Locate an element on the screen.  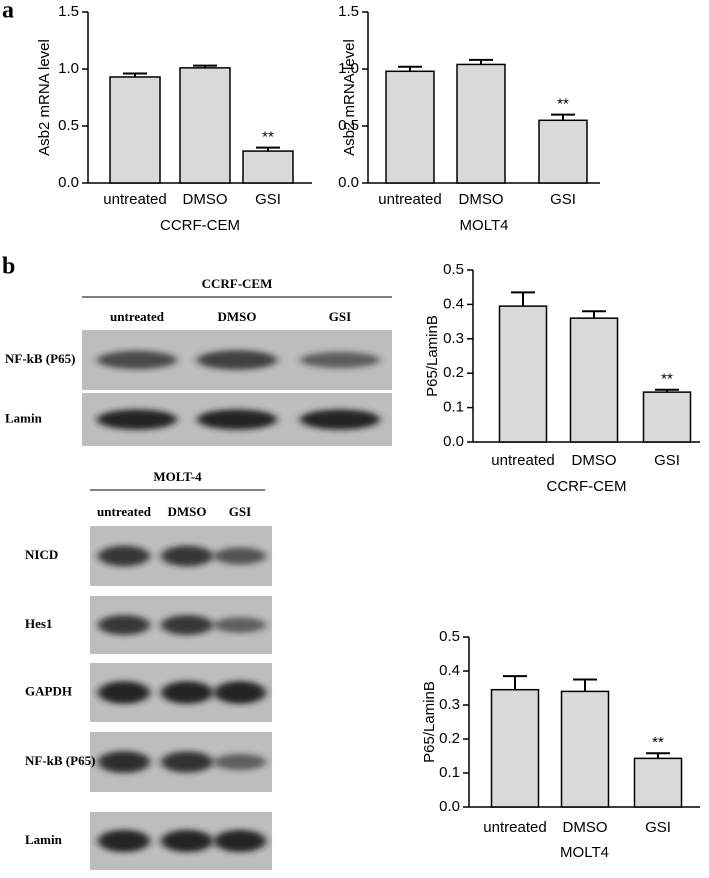
y-tick-label: 1.5 is located at coordinates (348, 11).